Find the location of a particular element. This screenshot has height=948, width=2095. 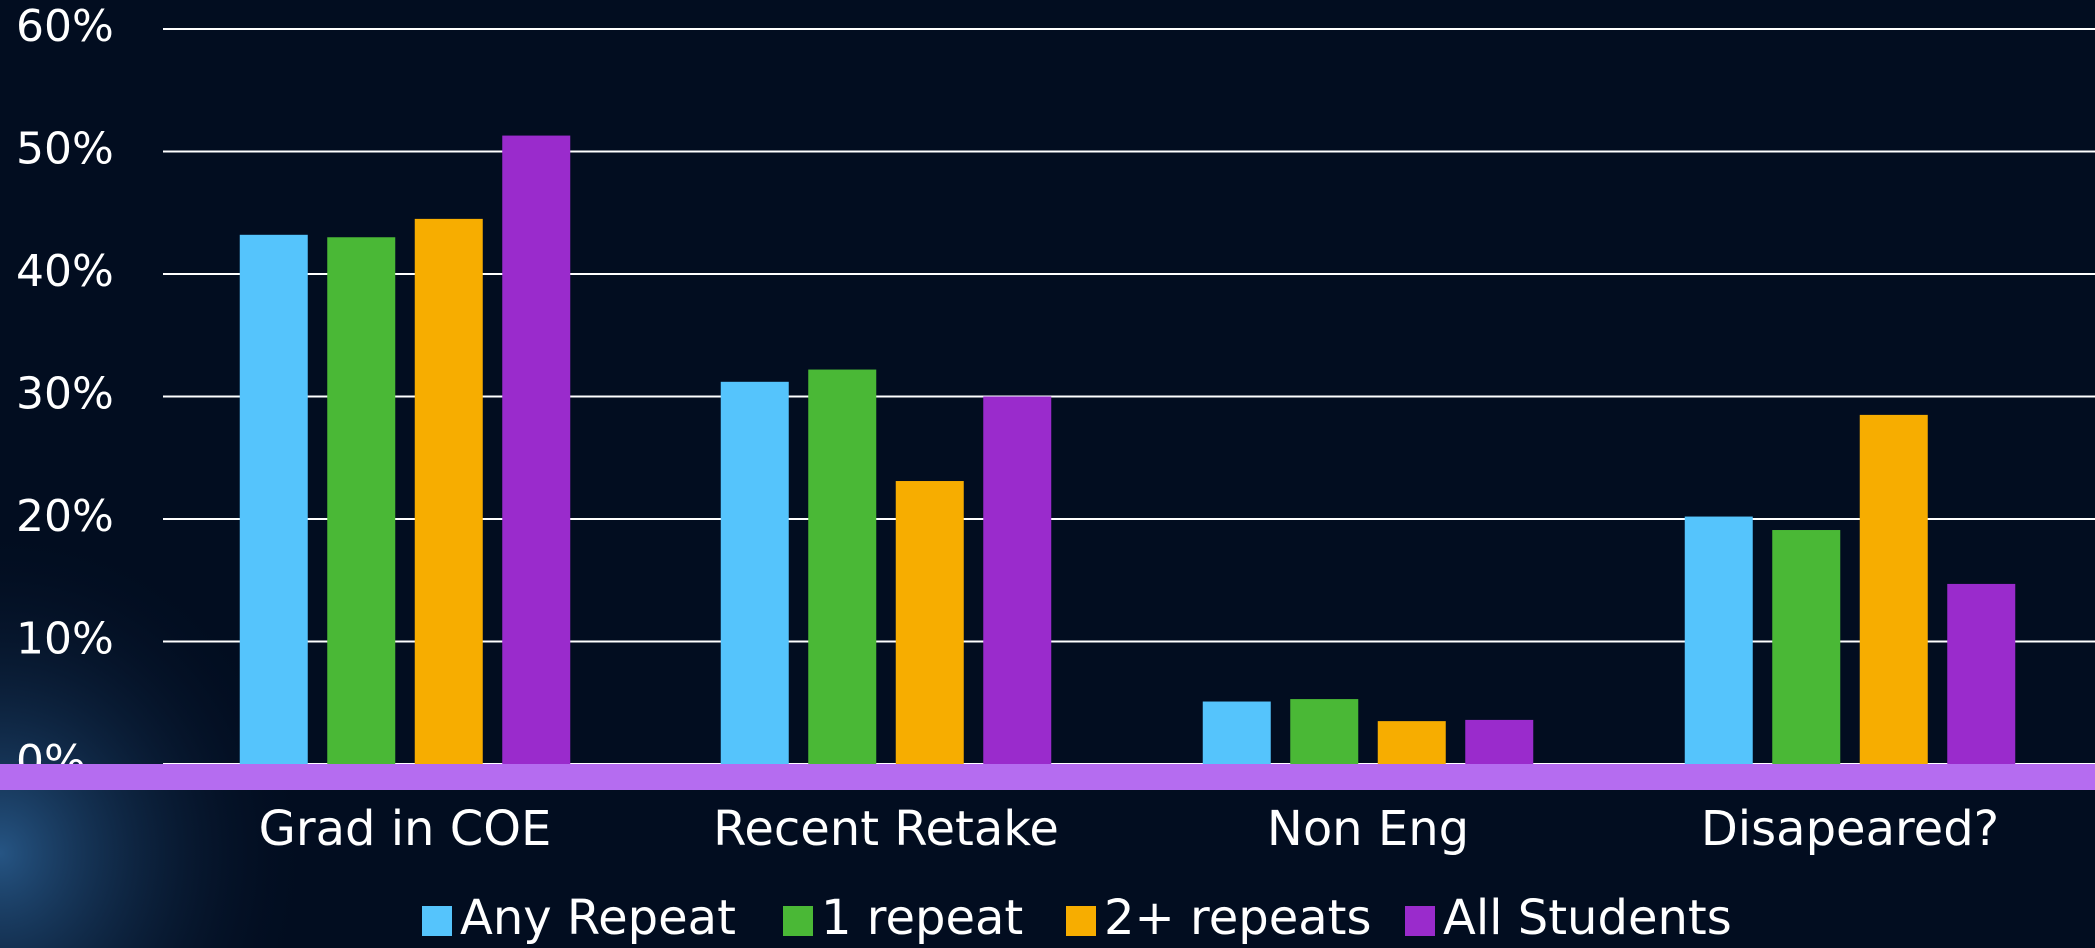

y-tick-label: 10% is located at coordinates (65, 639).